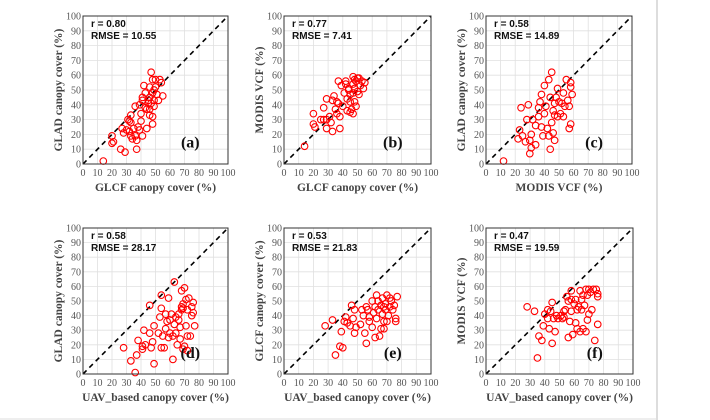  I want to click on x-tick-label: 80, so click(199, 383).